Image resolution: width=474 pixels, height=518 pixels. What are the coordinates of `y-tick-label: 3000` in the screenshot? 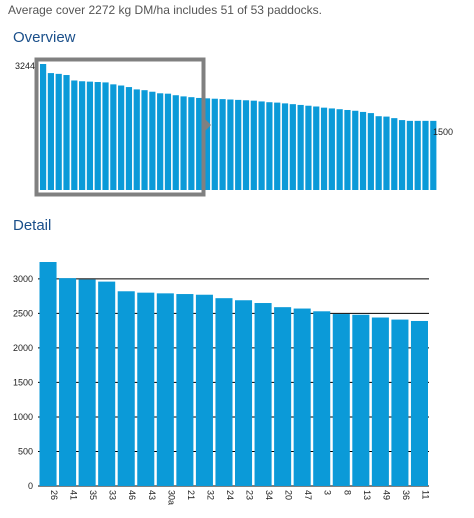 It's located at (23, 279).